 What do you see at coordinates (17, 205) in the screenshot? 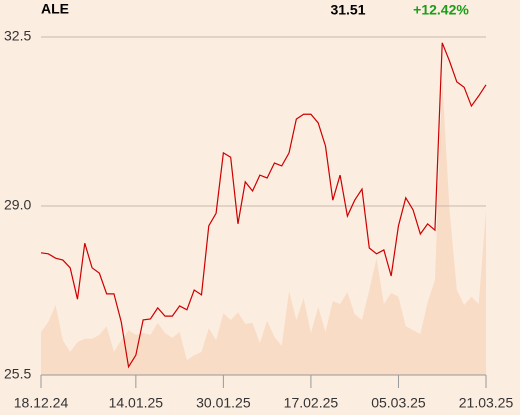
I see `y-tick-label: 29.0` at bounding box center [17, 205].